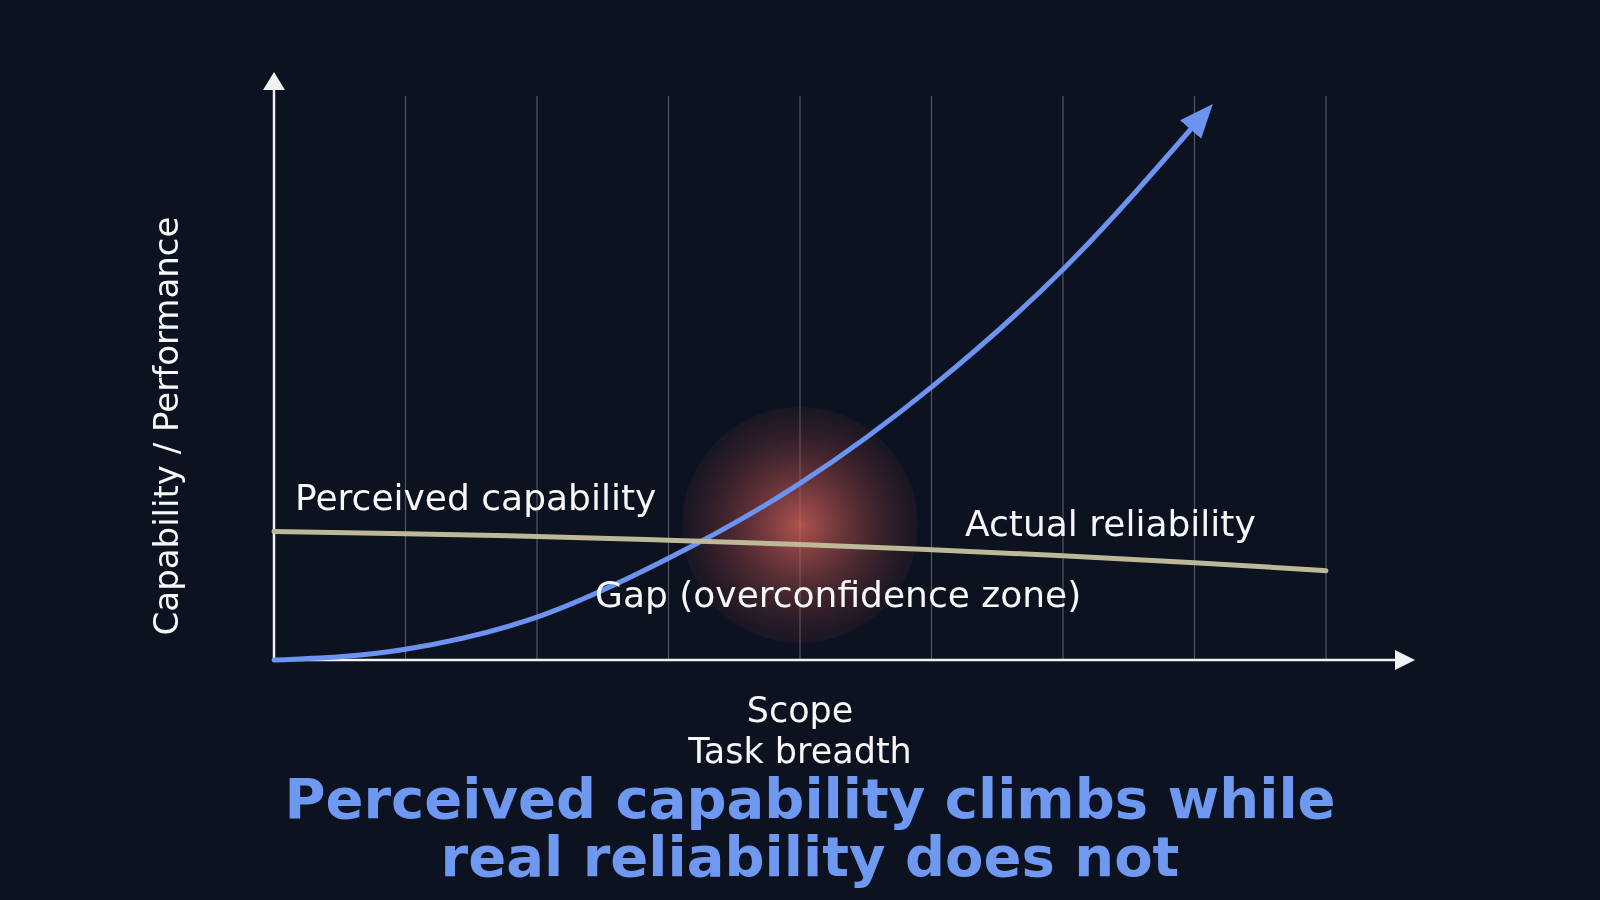  I want to click on annotation: Actual reliability, so click(1110, 523).